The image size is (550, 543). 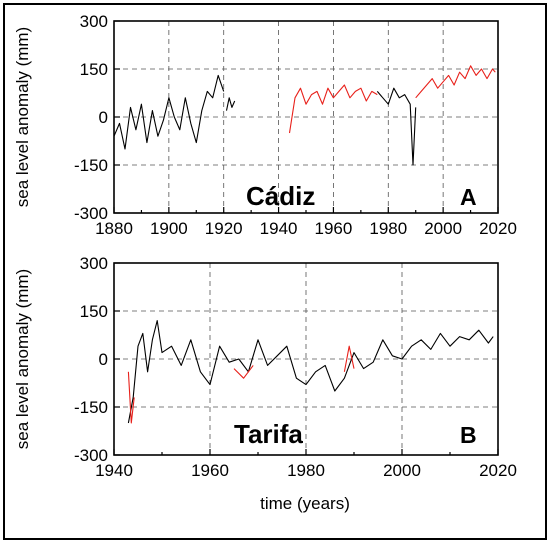 I want to click on series-black-segment-2-panel-a, so click(x=230, y=104).